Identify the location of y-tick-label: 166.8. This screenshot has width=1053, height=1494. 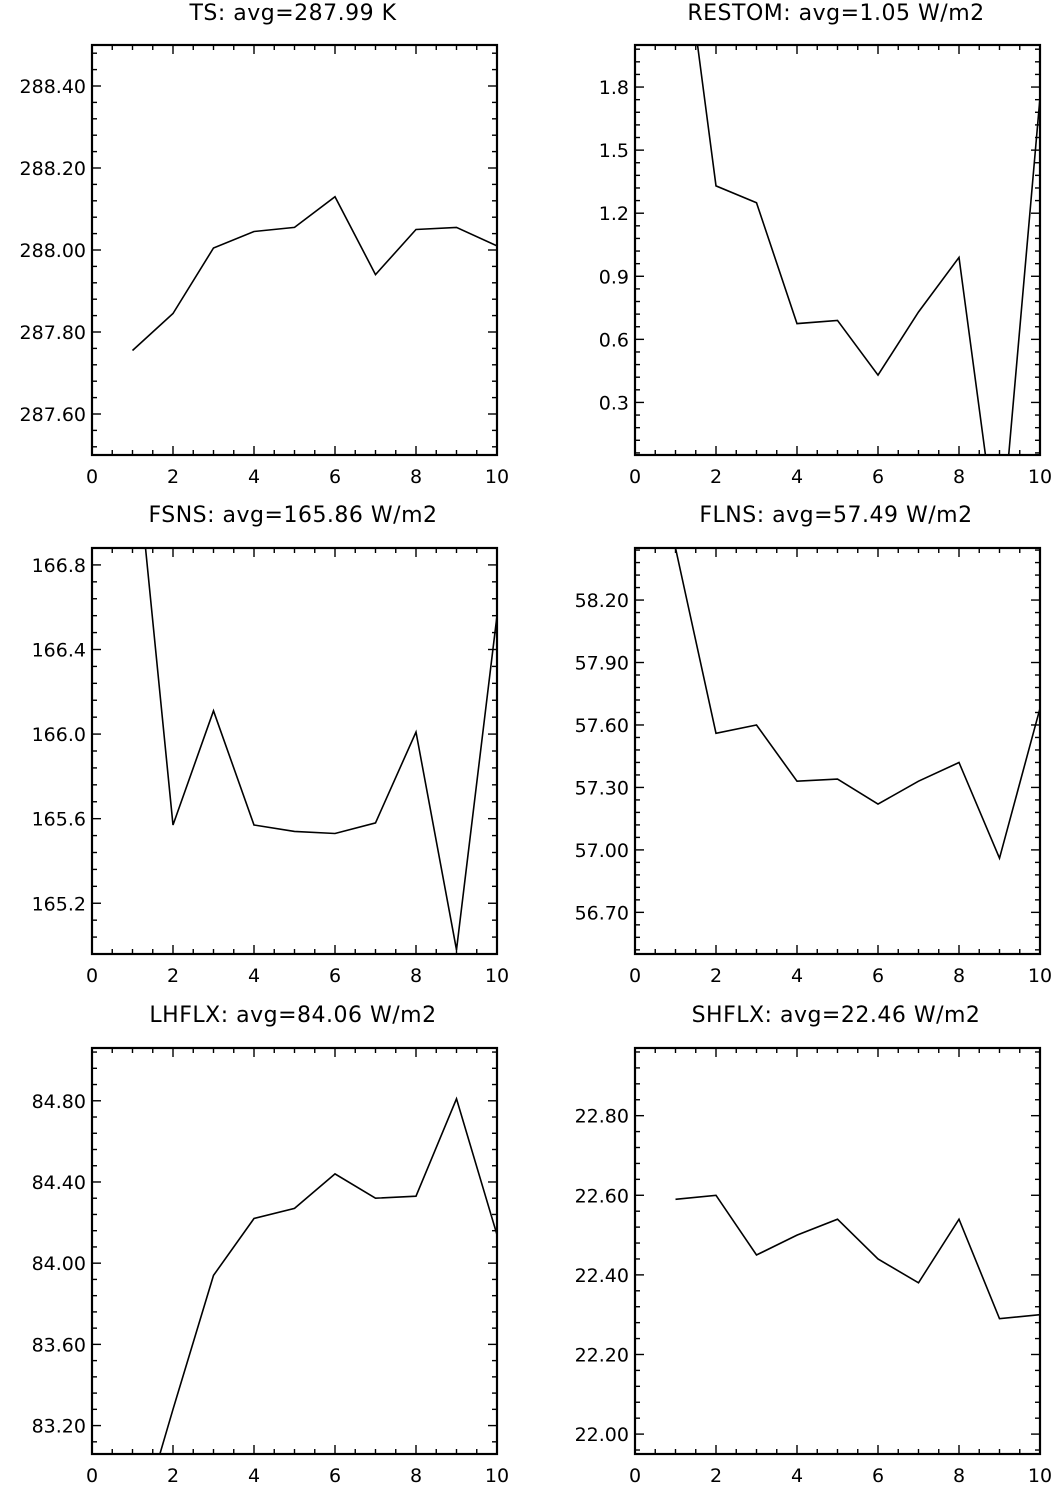
(59, 566).